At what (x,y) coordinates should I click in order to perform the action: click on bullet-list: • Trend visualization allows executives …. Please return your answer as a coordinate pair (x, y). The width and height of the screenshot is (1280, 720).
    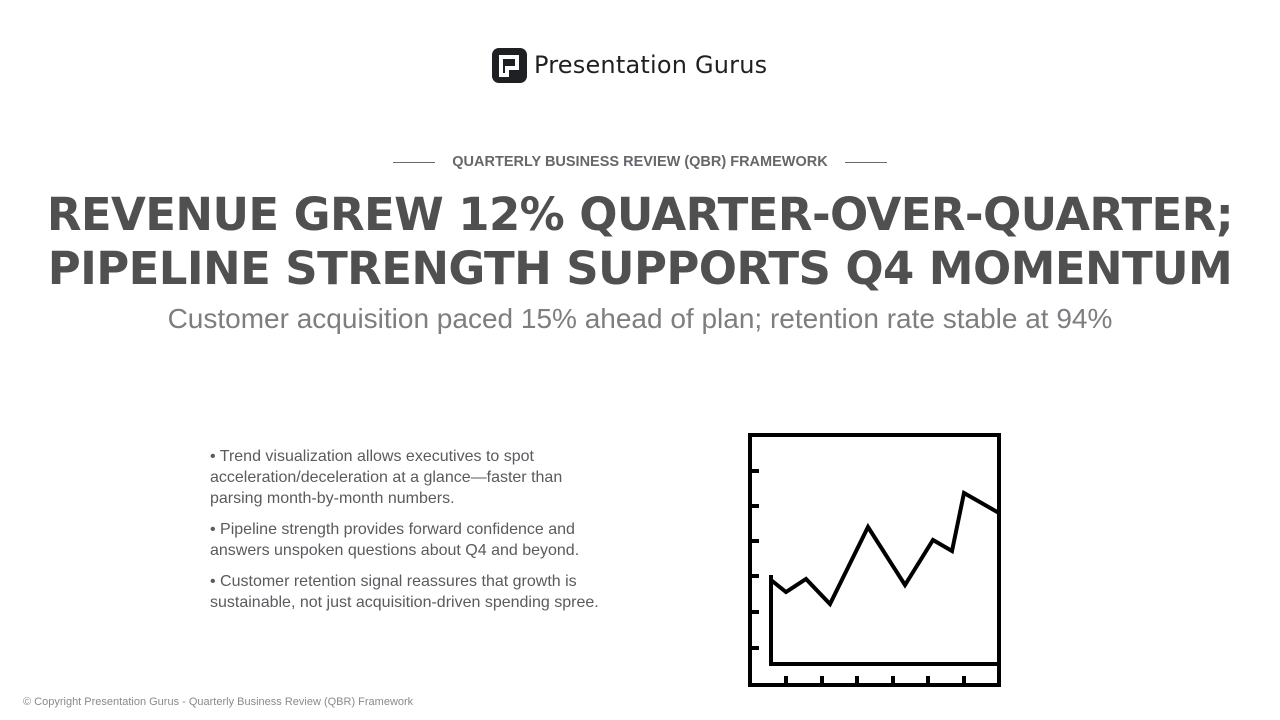
    Looking at the image, I should click on (407, 534).